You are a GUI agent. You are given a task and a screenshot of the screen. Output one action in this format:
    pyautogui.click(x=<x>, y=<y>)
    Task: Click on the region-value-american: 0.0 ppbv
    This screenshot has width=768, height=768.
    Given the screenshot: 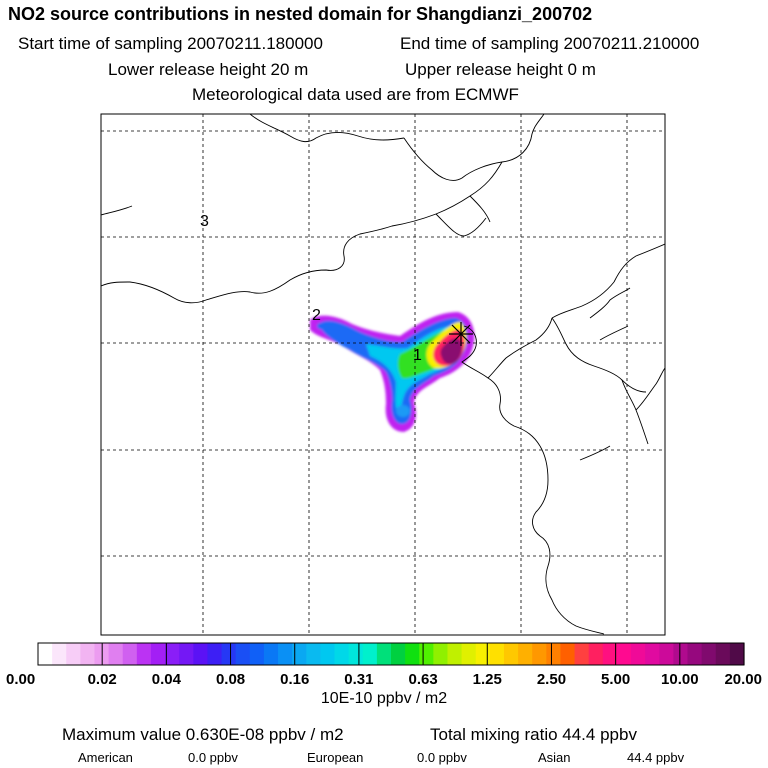 What is the action you would take?
    pyautogui.click(x=213, y=757)
    